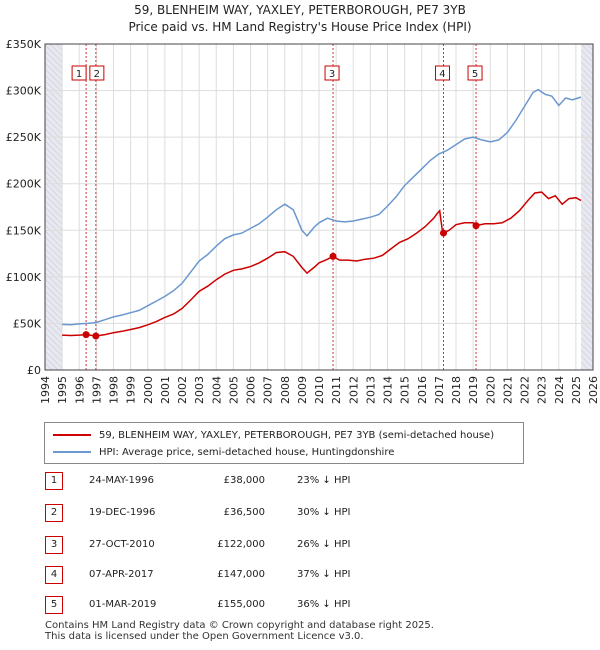 This screenshot has width=600, height=650. What do you see at coordinates (24, 277) in the screenshot?
I see `y-tick-label: £100K` at bounding box center [24, 277].